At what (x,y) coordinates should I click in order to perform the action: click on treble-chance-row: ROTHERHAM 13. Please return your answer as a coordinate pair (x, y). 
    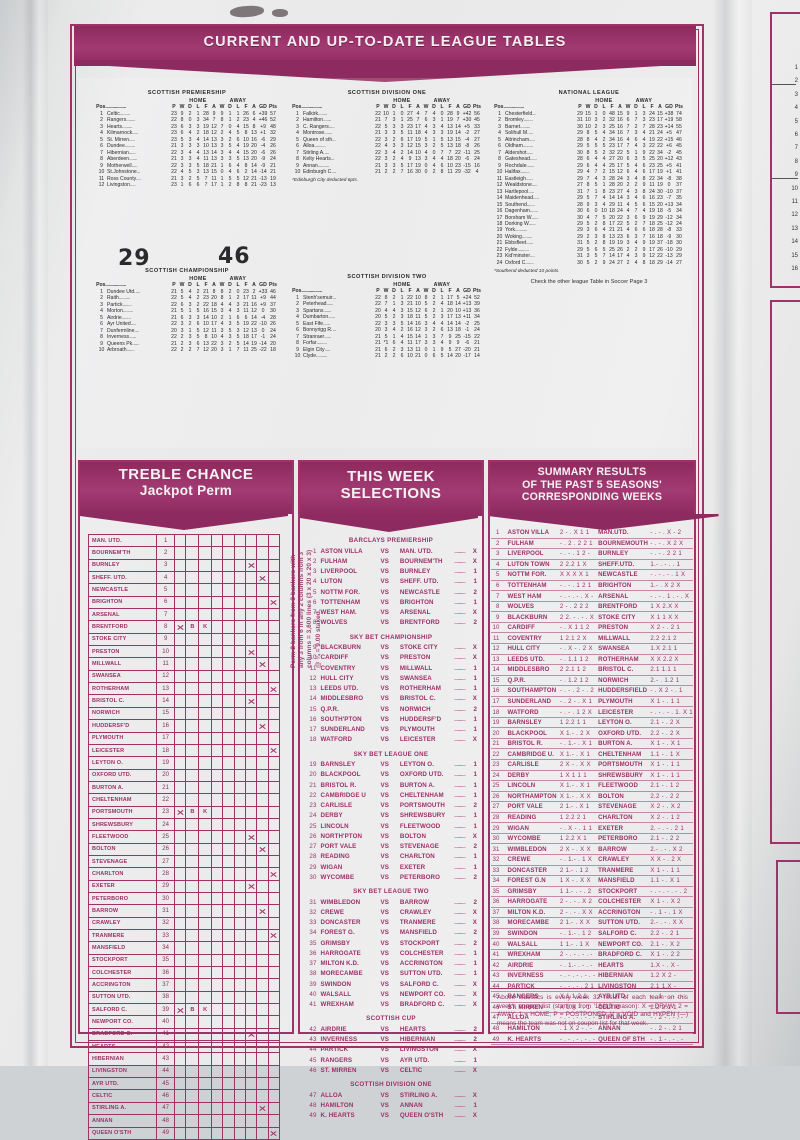
    Looking at the image, I should click on (184, 689).